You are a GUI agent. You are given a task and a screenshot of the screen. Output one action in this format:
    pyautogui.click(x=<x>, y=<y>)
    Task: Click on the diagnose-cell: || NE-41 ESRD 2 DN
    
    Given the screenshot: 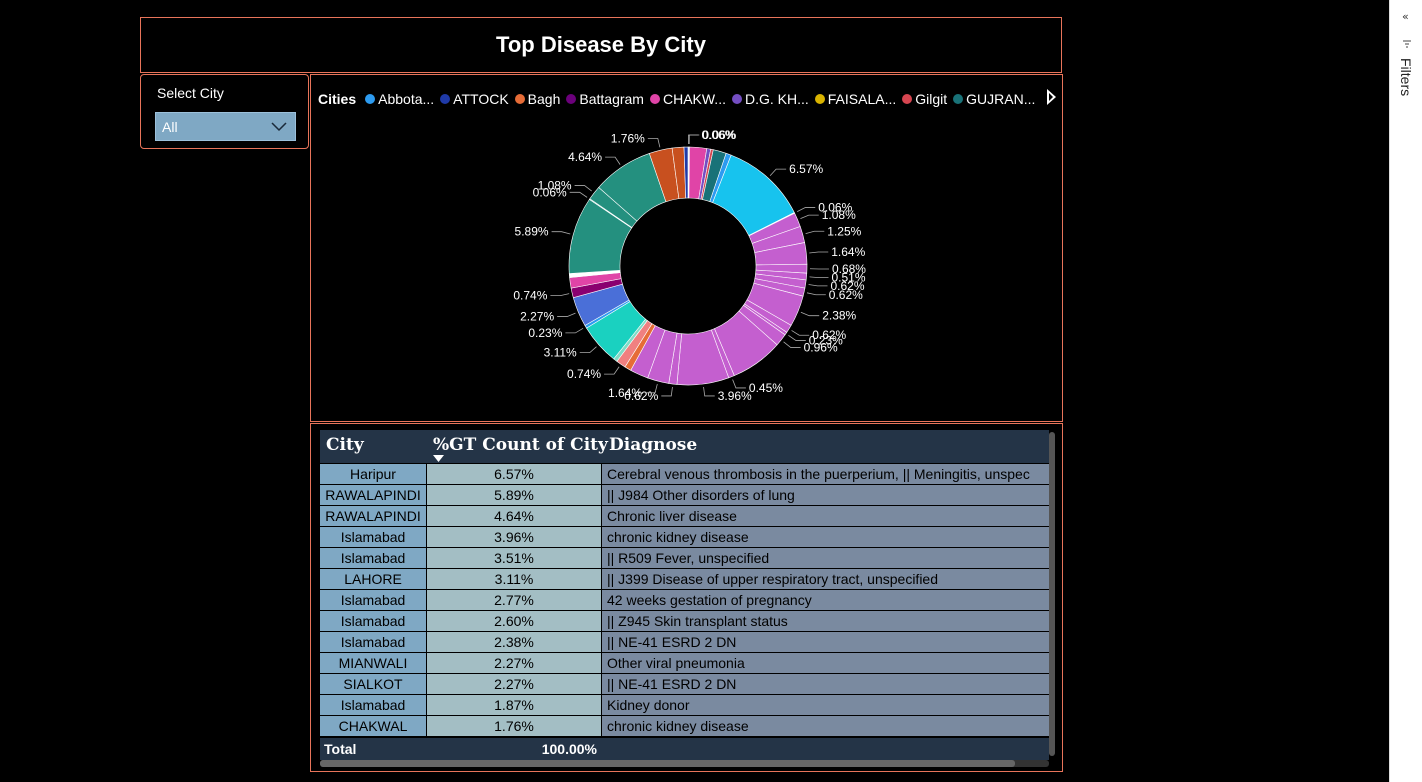 What is the action you would take?
    pyautogui.click(x=825, y=684)
    